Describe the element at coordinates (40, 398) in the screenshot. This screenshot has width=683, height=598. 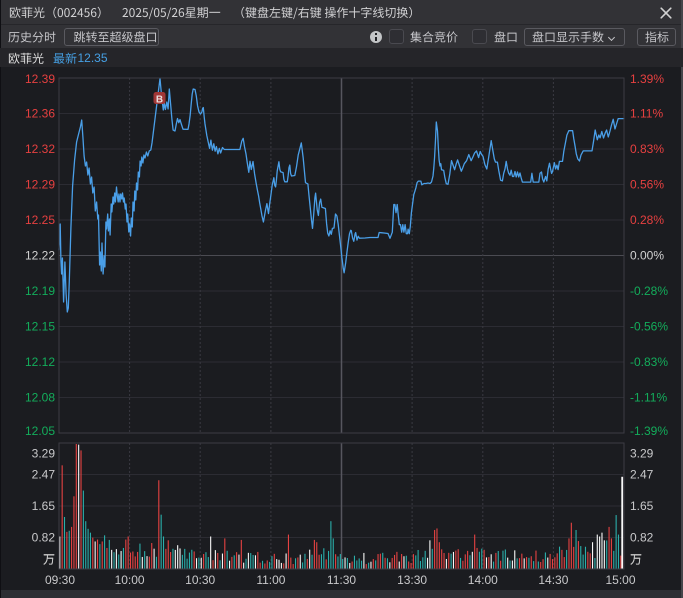
I see `svg-text: 12.08` at that location.